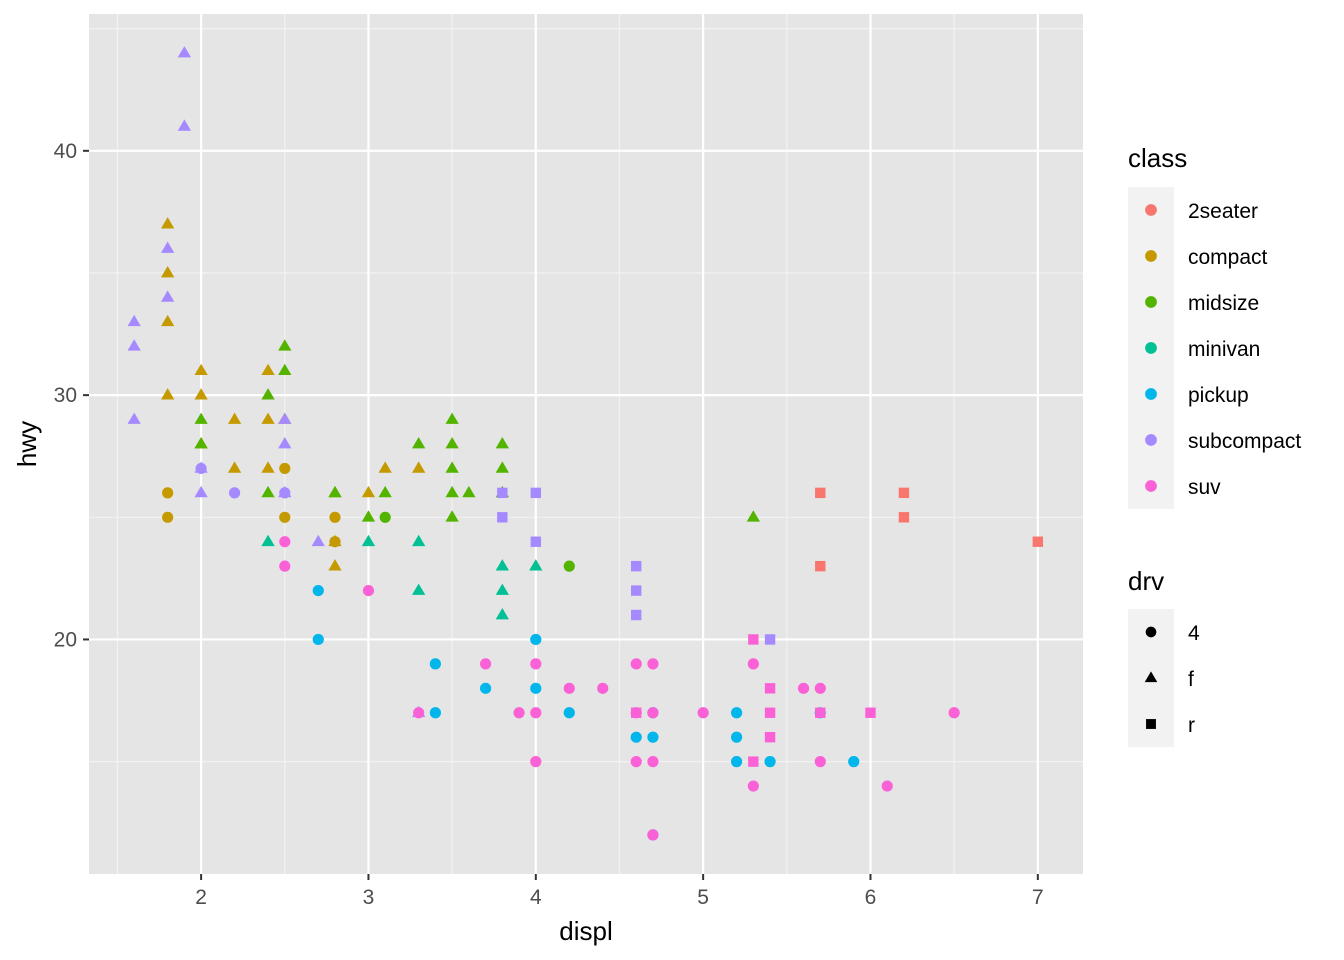 The width and height of the screenshot is (1344, 960). Describe the element at coordinates (1164, 656) in the screenshot. I see `legend-drv: drv 4 fr` at that location.